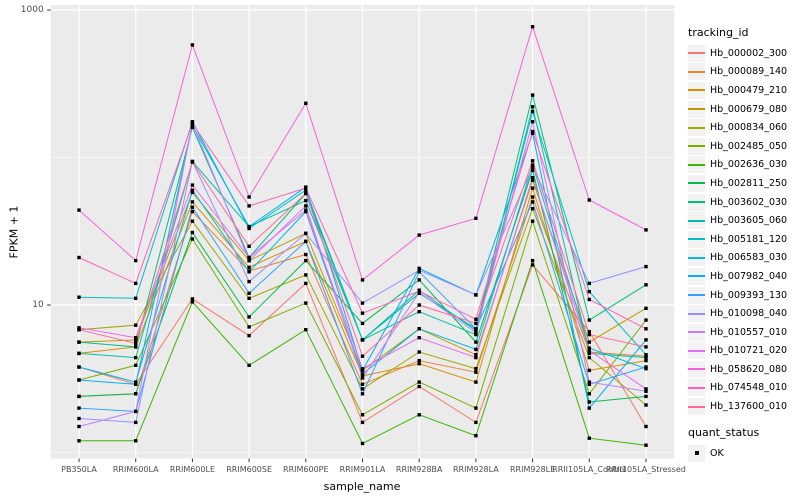 The image size is (800, 500). I want to click on legend-item-Hb_137600_010: Hb_137600_010, so click(737, 406).